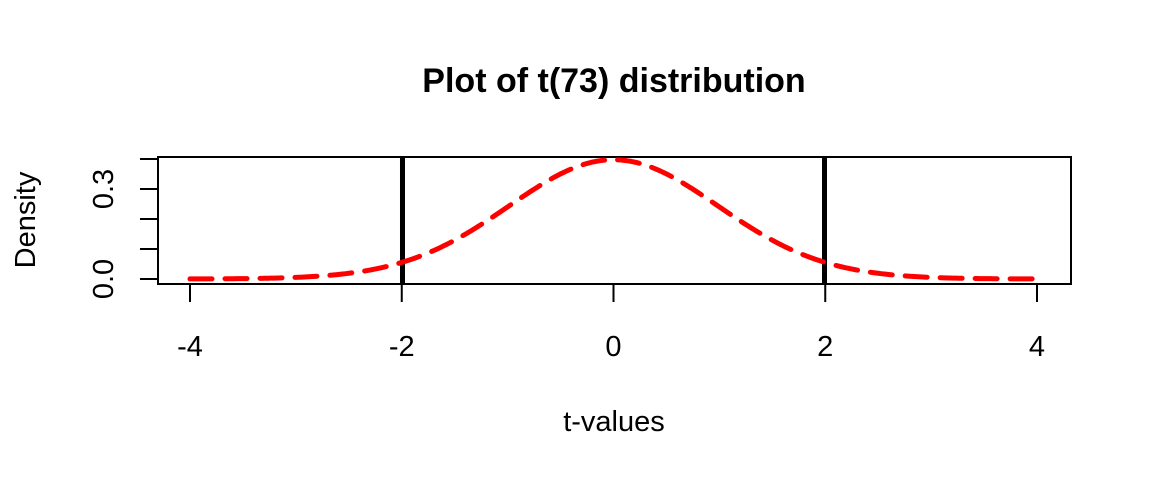 This screenshot has height=480, width=1152. Describe the element at coordinates (1037, 347) in the screenshot. I see `x-tick-label: 4` at that location.